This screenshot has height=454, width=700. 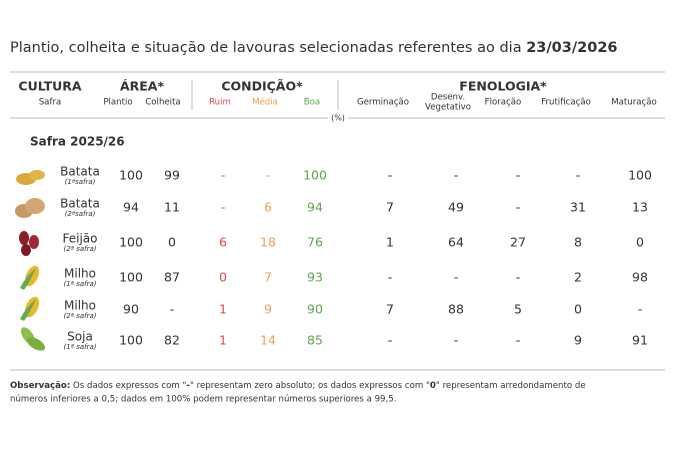 What do you see at coordinates (640, 277) in the screenshot?
I see `table-cell: 98` at bounding box center [640, 277].